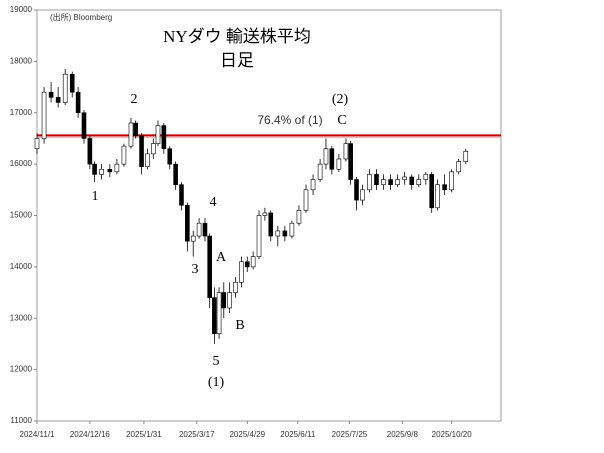  I want to click on y-tick-label: 18000, so click(21, 60).